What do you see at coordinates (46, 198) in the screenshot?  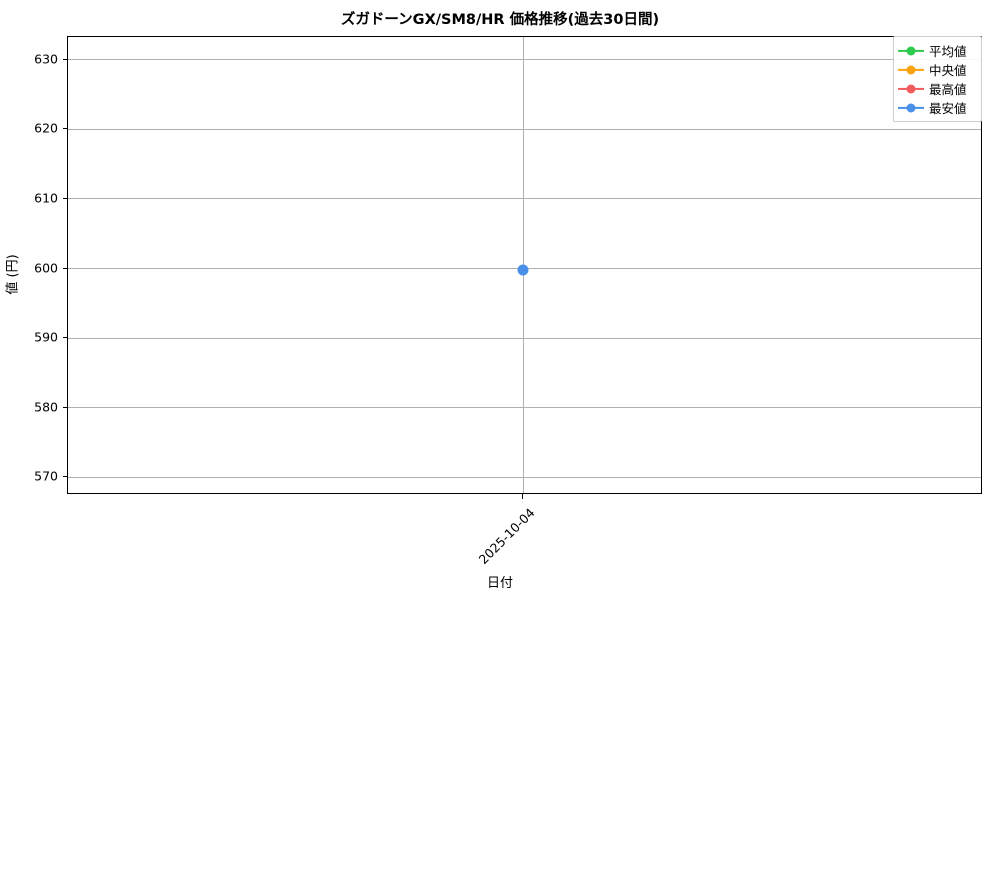 I see `y-tick-label: 610` at bounding box center [46, 198].